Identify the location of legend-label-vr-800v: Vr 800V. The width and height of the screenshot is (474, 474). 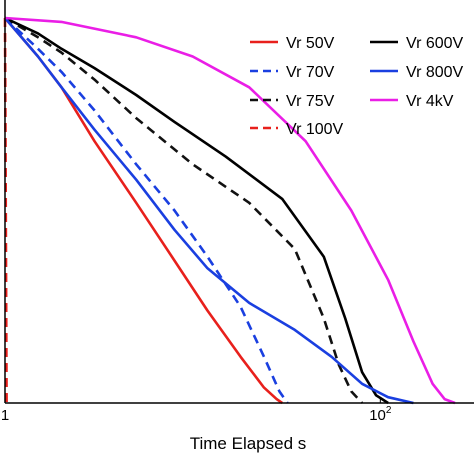
(435, 72).